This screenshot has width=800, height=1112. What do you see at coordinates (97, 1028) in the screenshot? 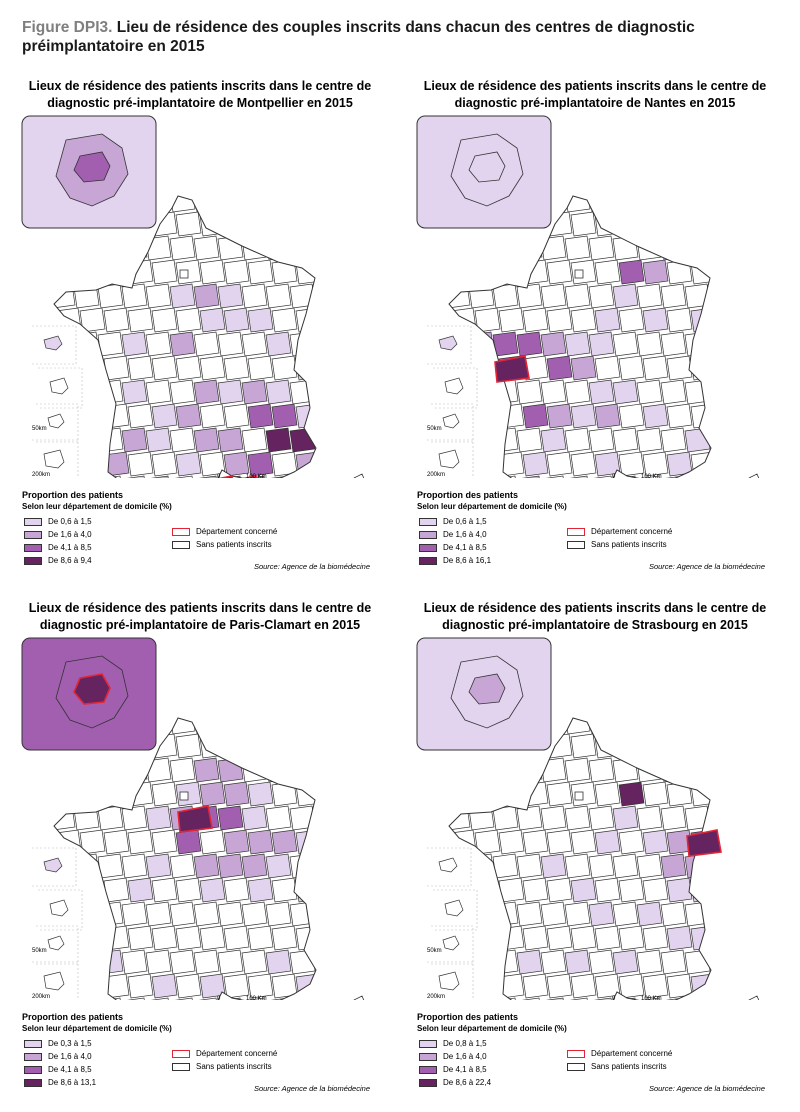
I see `legend-subtitle: Selon leur département de domicile (%)` at bounding box center [97, 1028].